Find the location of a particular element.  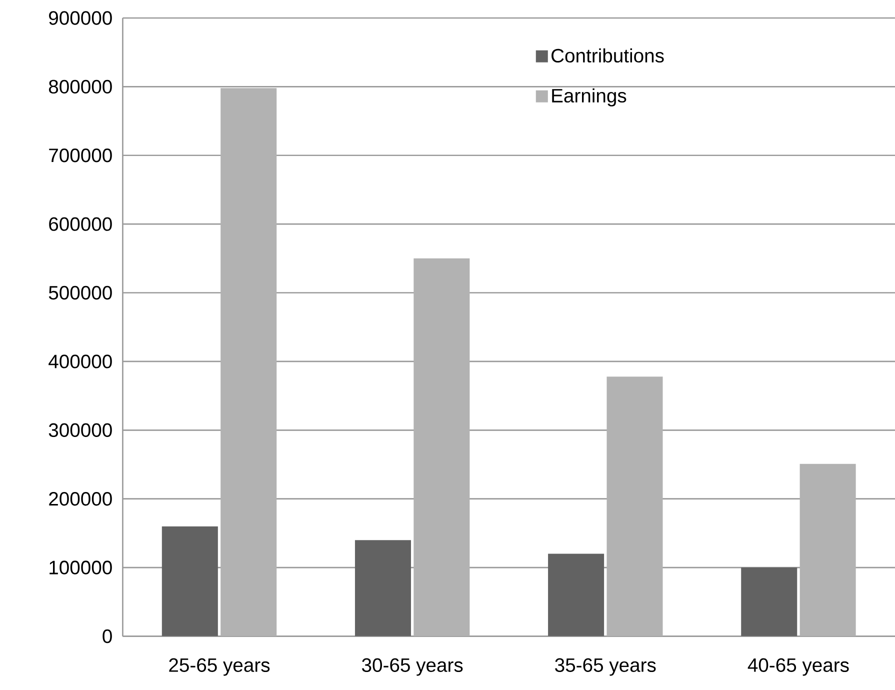

x-tick-label: 25-65 years is located at coordinates (219, 667).